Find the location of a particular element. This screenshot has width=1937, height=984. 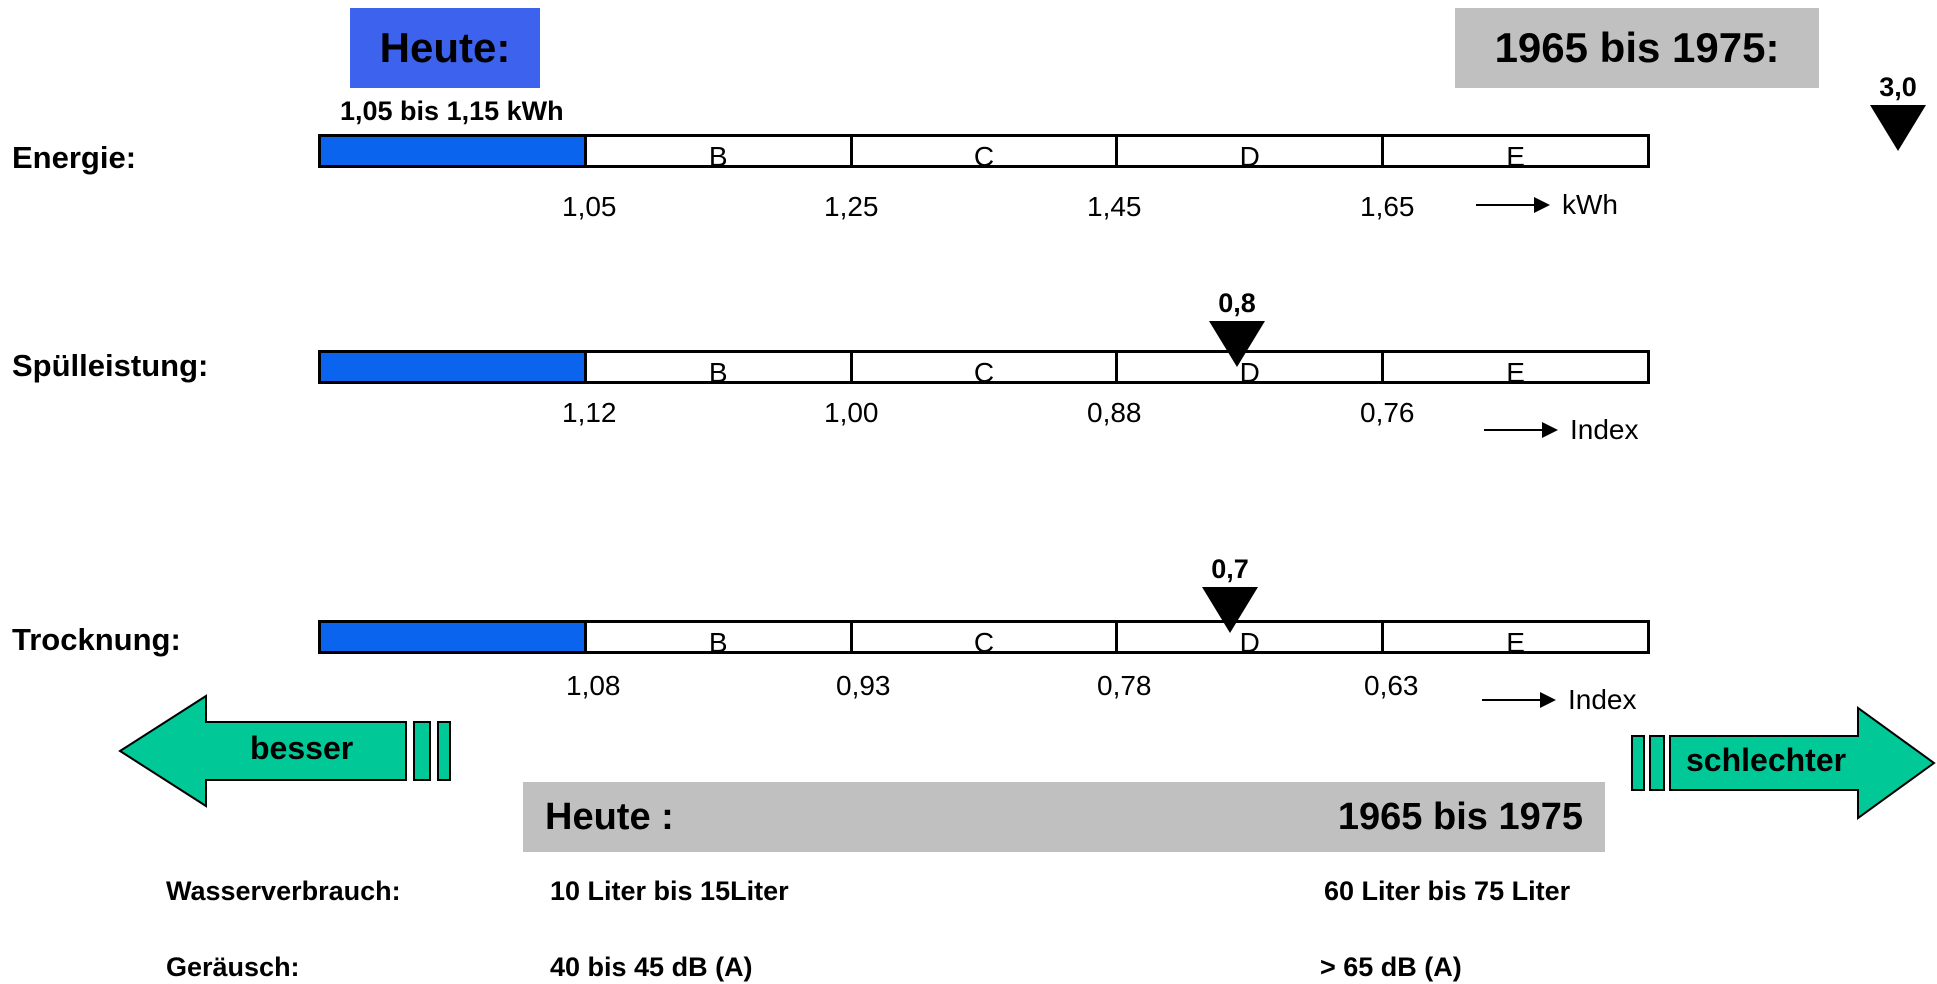

drying-segment-b: B is located at coordinates (716, 640).